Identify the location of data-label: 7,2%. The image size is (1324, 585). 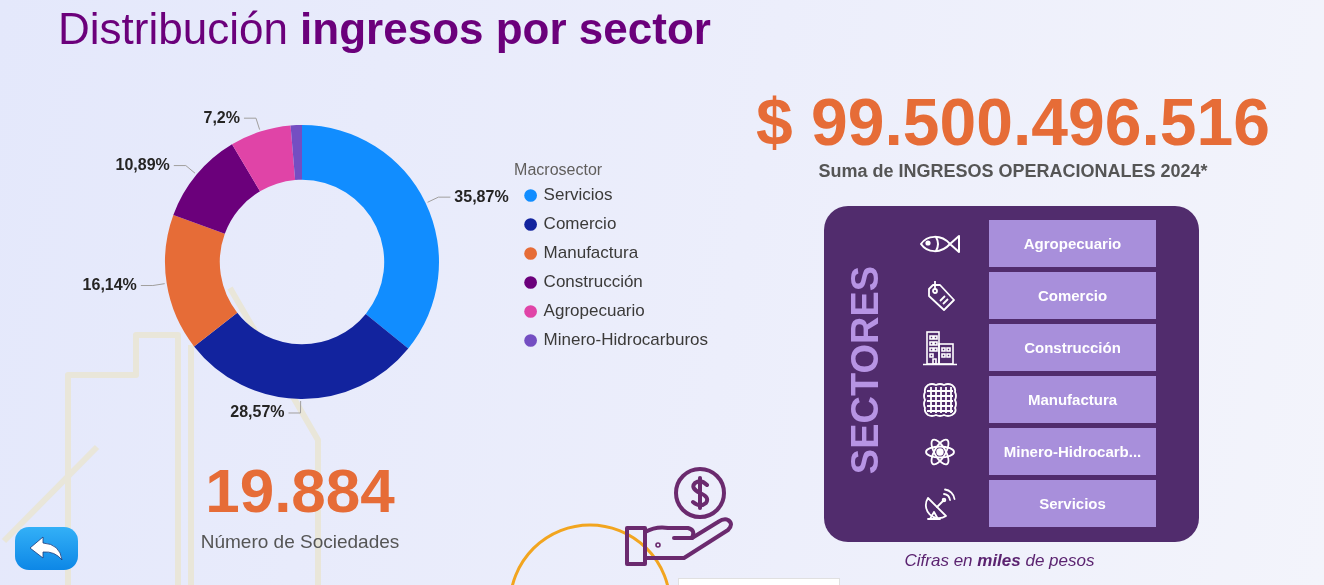
(221, 117).